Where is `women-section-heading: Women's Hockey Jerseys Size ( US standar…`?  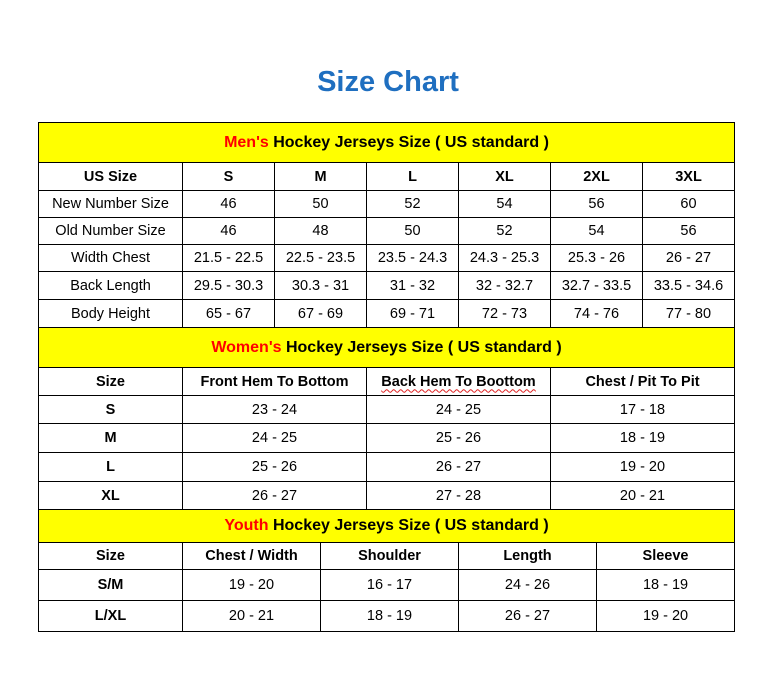 women-section-heading: Women's Hockey Jerseys Size ( US standar… is located at coordinates (386, 347).